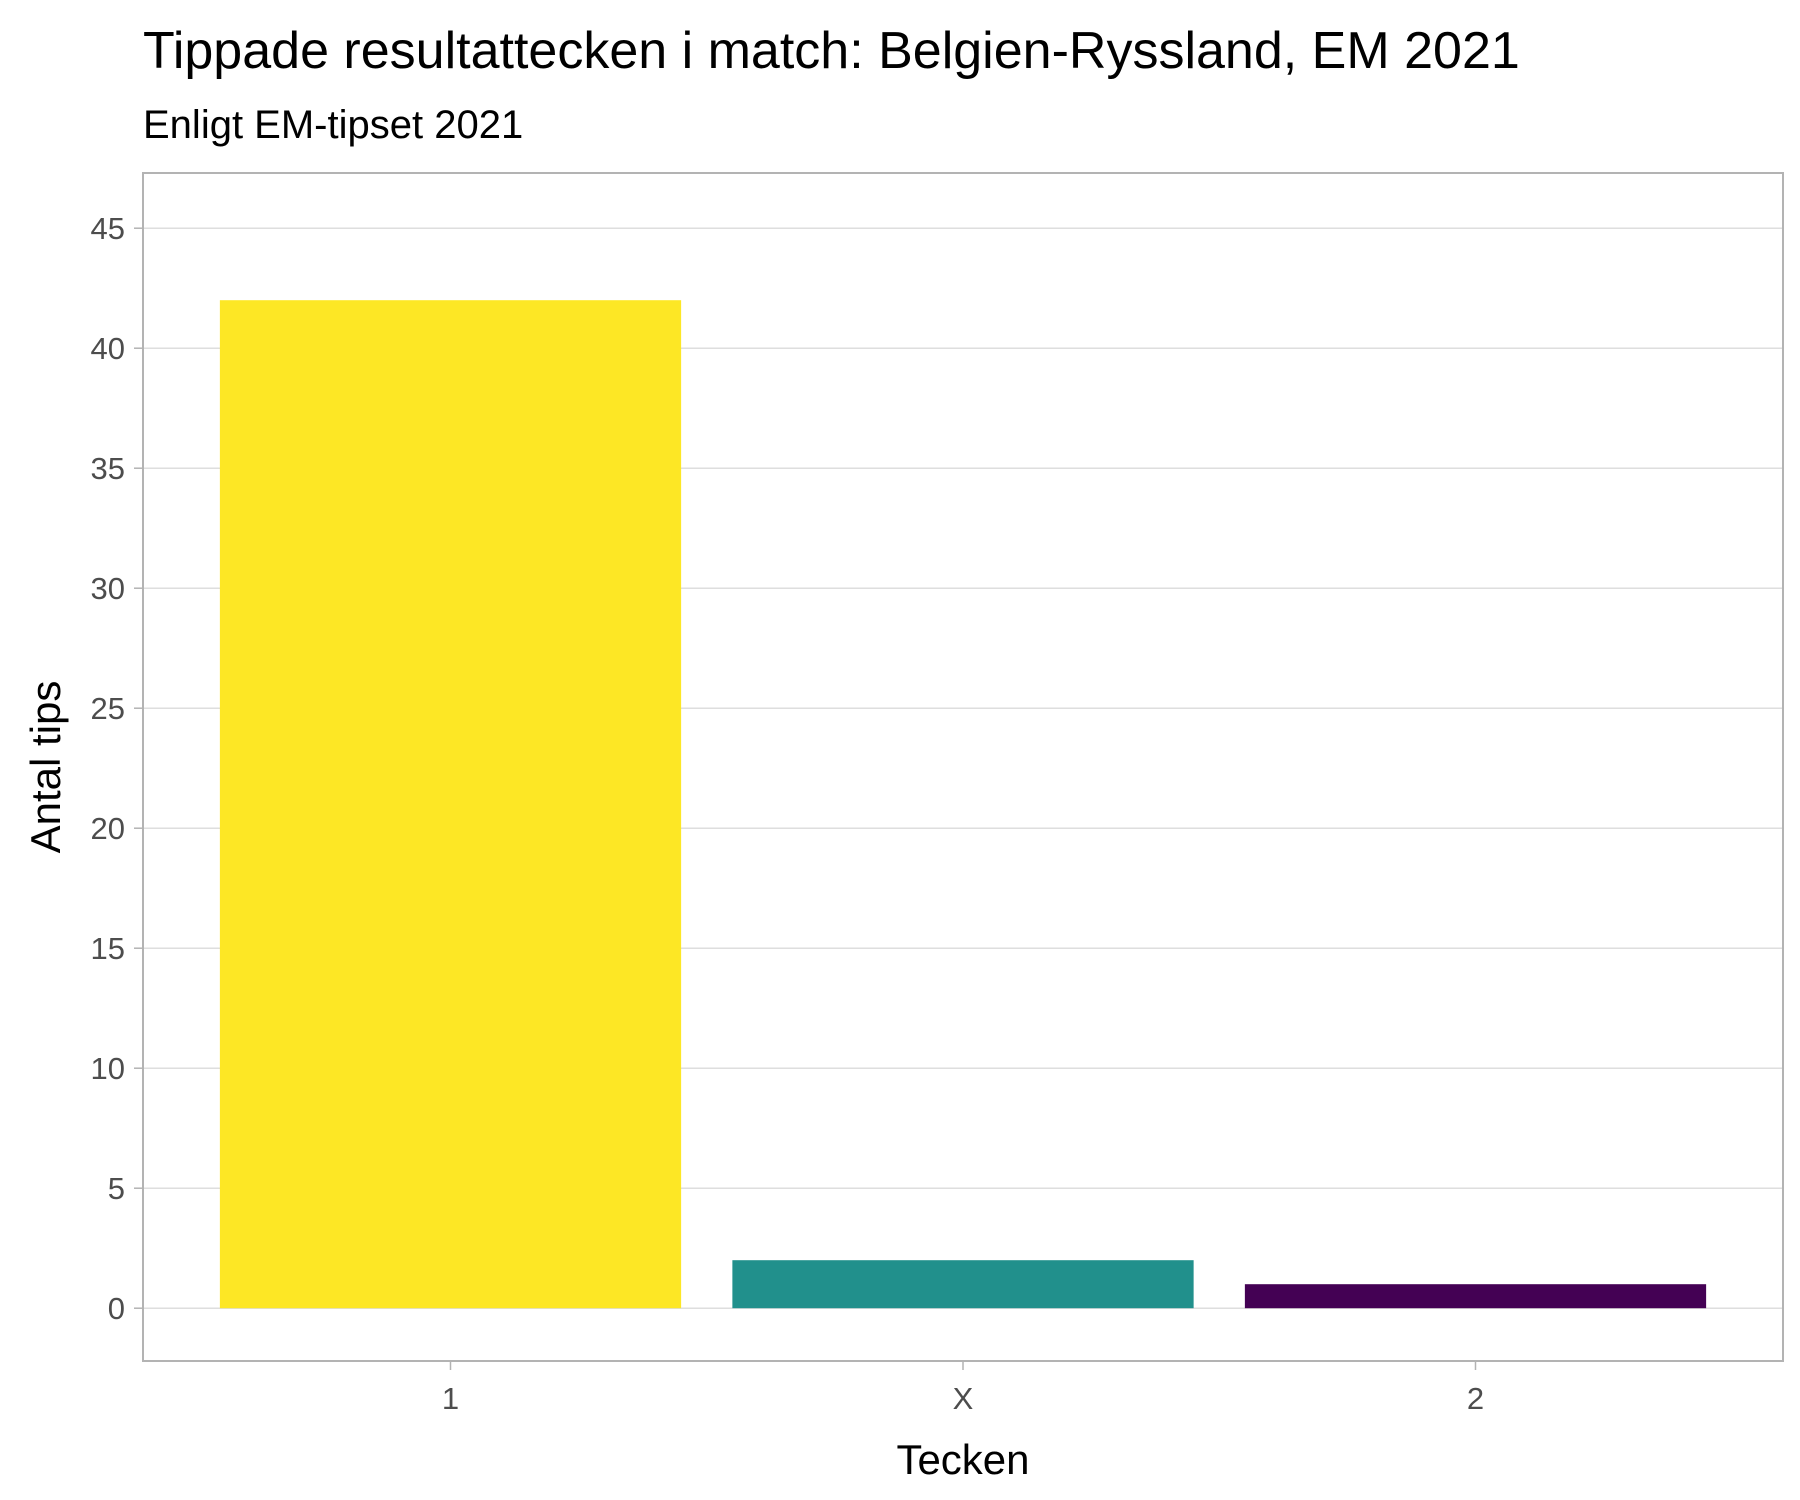 The image size is (1800, 1500). Describe the element at coordinates (963, 1398) in the screenshot. I see `x-tick-label: X` at that location.